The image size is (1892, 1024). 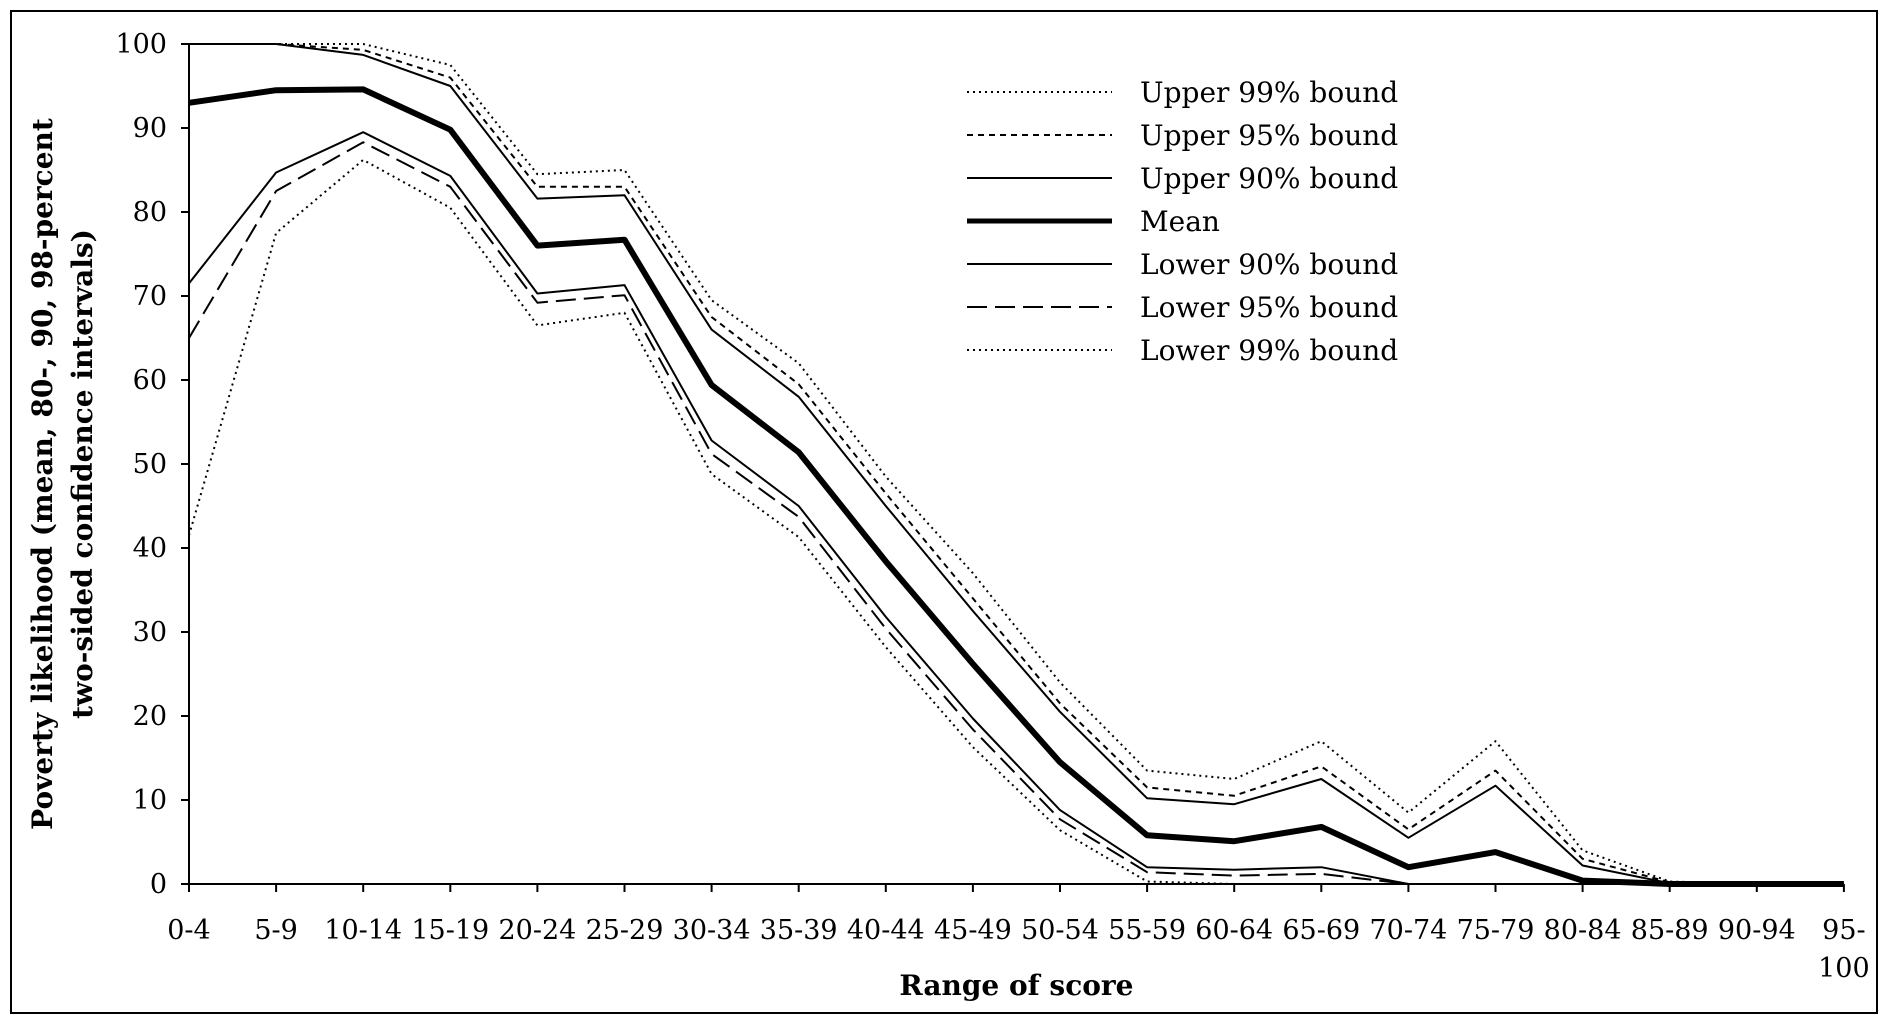 What do you see at coordinates (1269, 135) in the screenshot?
I see `legend-label: Upper 95% bound` at bounding box center [1269, 135].